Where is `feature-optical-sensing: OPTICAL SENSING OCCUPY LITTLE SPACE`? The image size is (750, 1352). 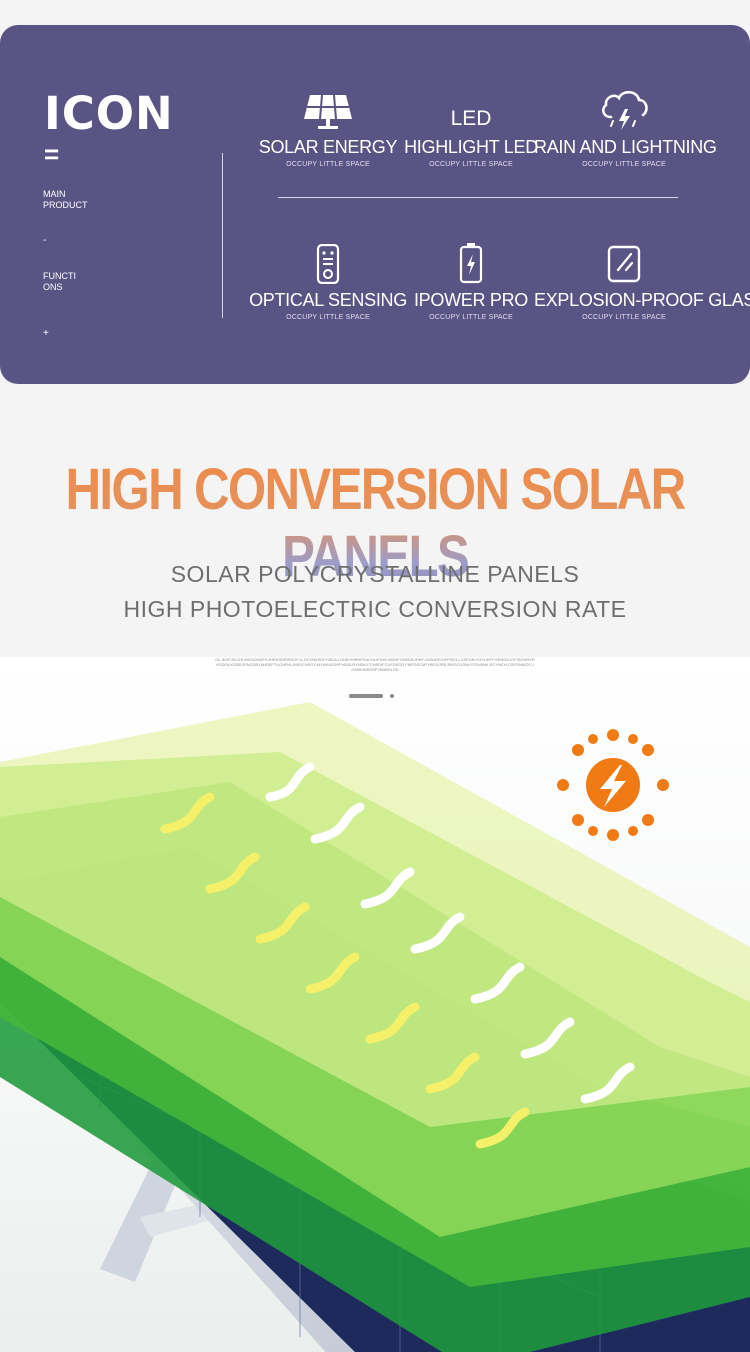
feature-optical-sensing: OPTICAL SENSING OCCUPY LITTLE SPACE is located at coordinates (328, 281).